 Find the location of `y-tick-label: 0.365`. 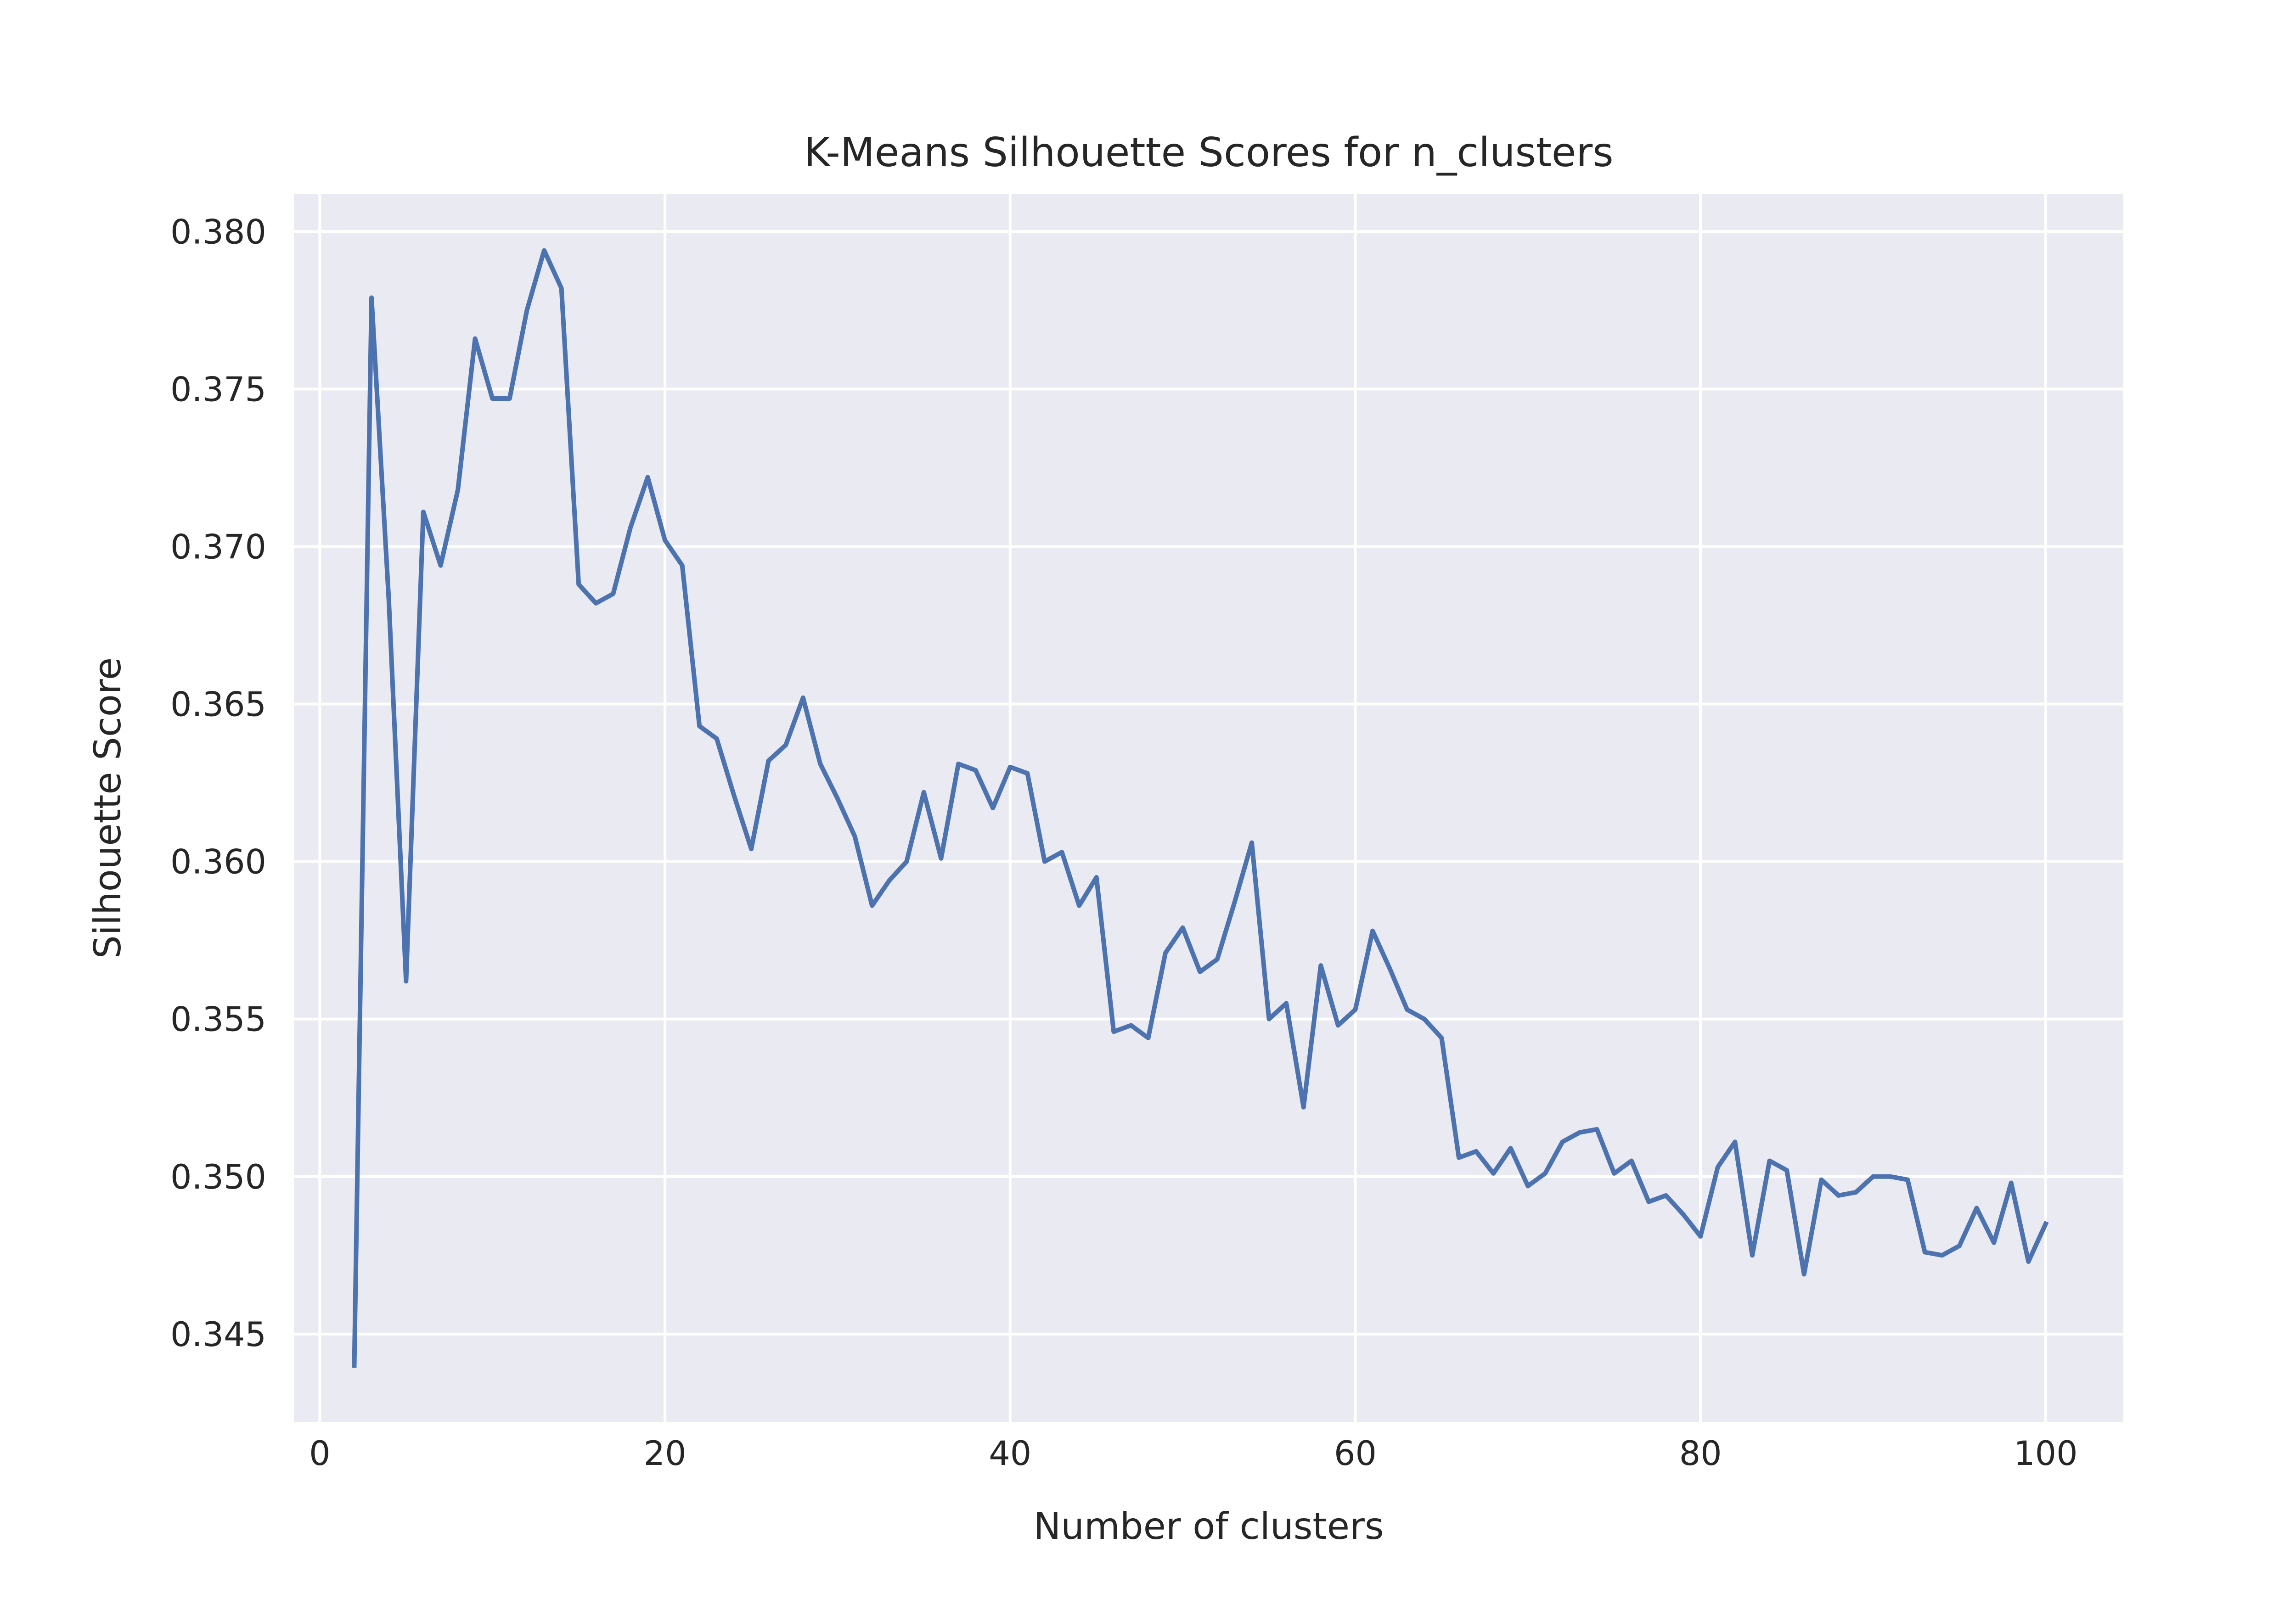

y-tick-label: 0.365 is located at coordinates (218, 704).